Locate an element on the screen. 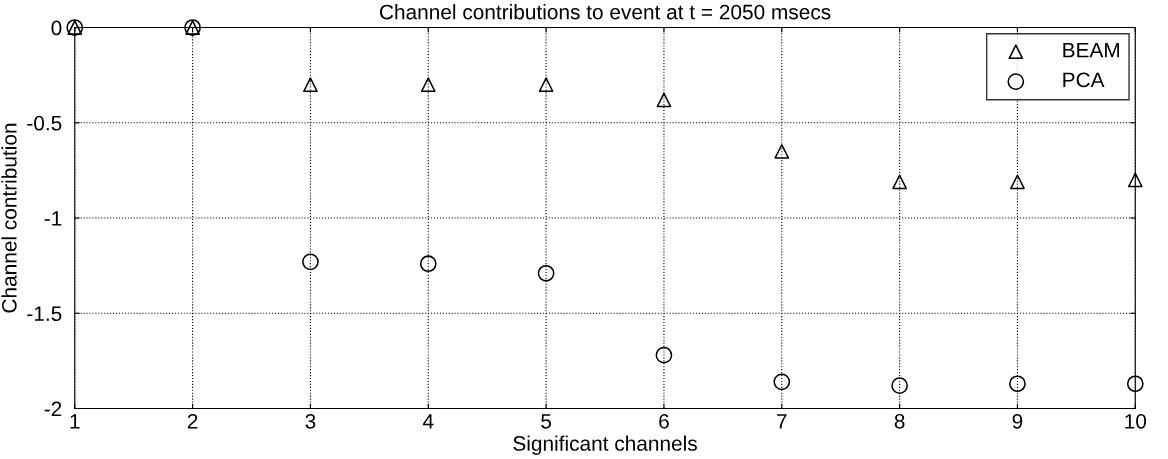  legend-label: PCA is located at coordinates (1084, 80).